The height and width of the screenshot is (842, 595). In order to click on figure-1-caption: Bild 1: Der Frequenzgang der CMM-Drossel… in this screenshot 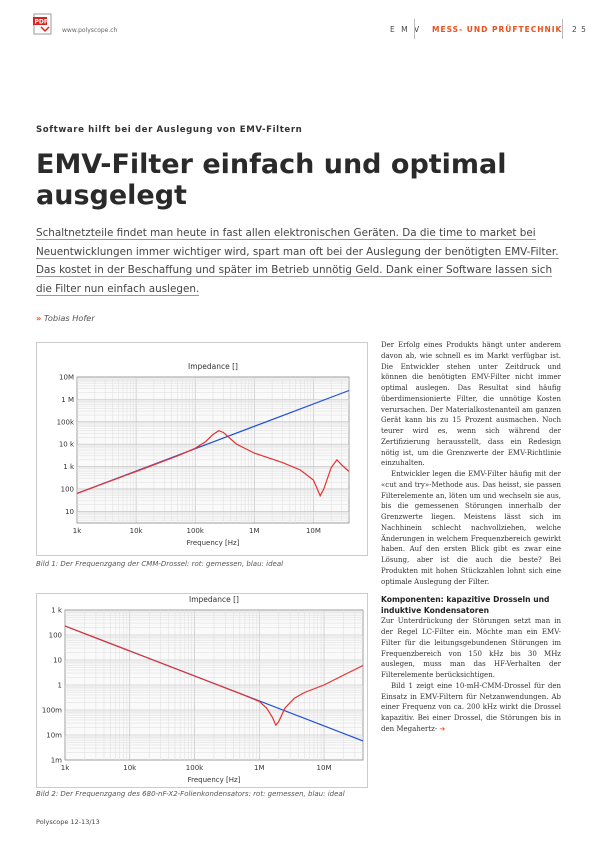, I will do `click(160, 564)`.